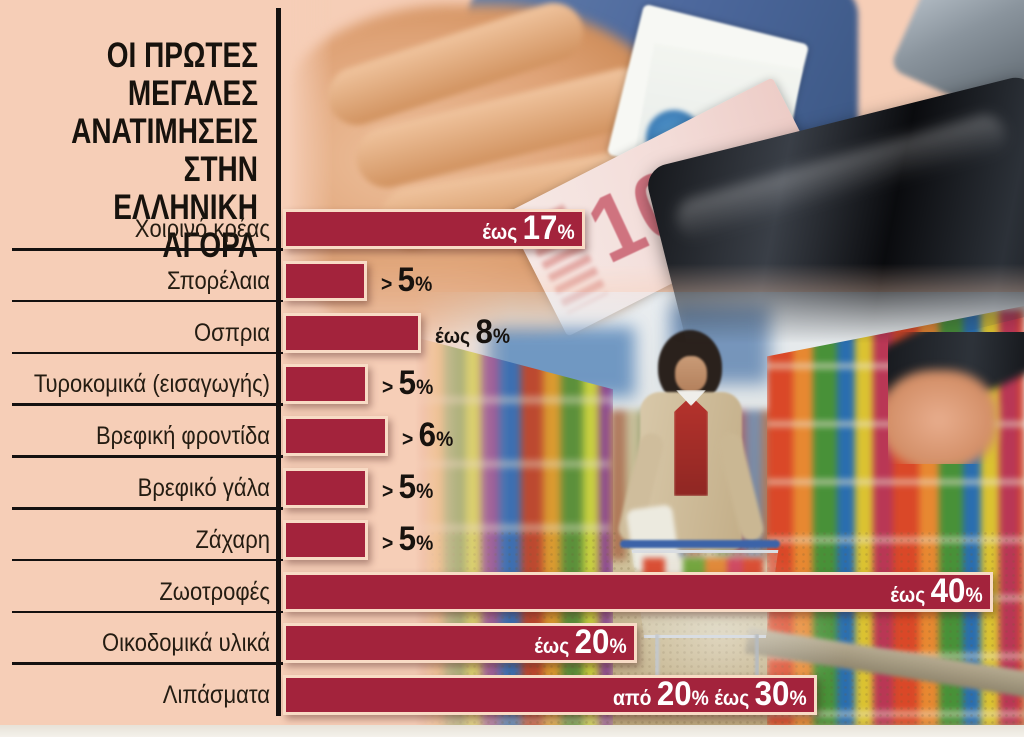 The height and width of the screenshot is (737, 1024). I want to click on bar-value: έως 40%, so click(936, 590).